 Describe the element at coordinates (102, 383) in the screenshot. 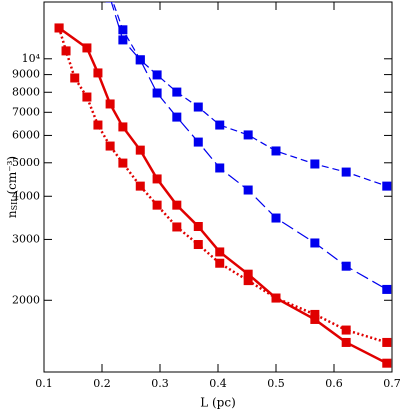

I see `x-tick-label: 0.2` at that location.